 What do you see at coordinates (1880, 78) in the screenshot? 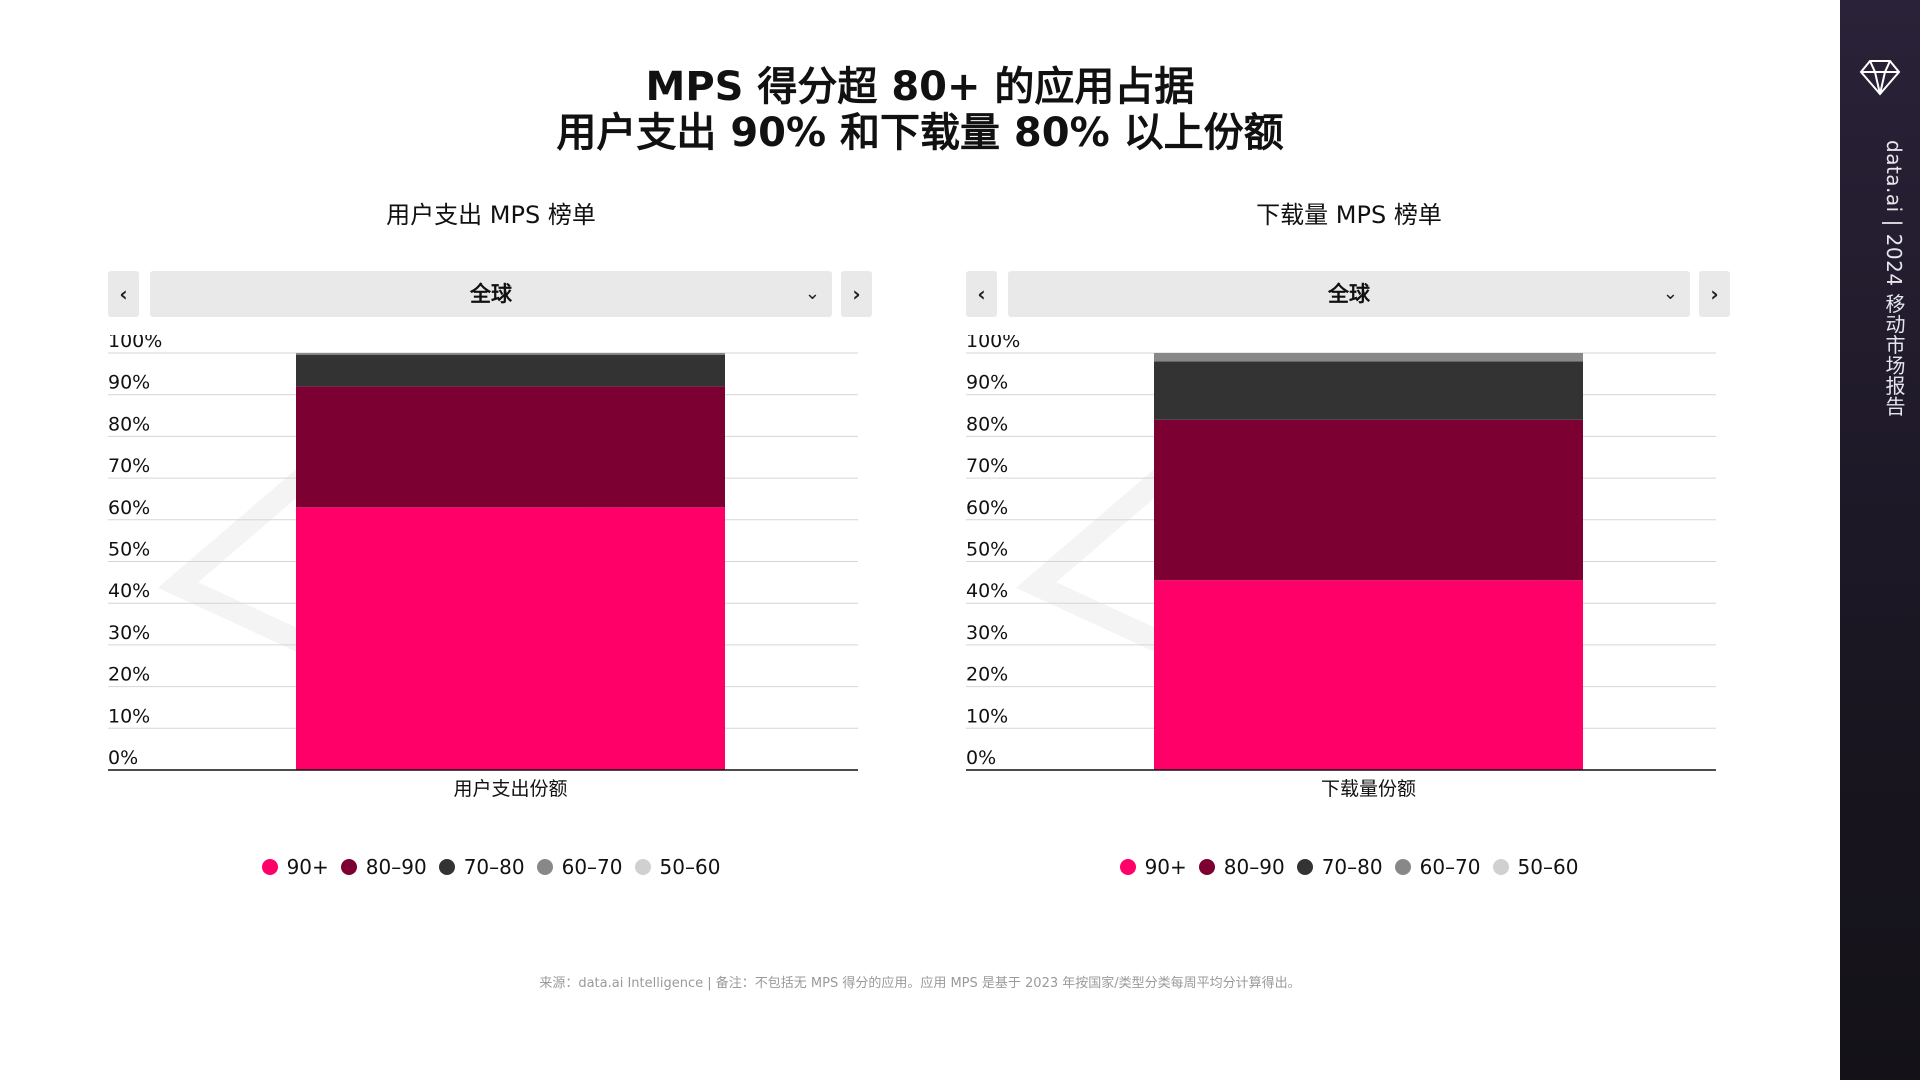
I see `diamond-logo-icon` at bounding box center [1880, 78].